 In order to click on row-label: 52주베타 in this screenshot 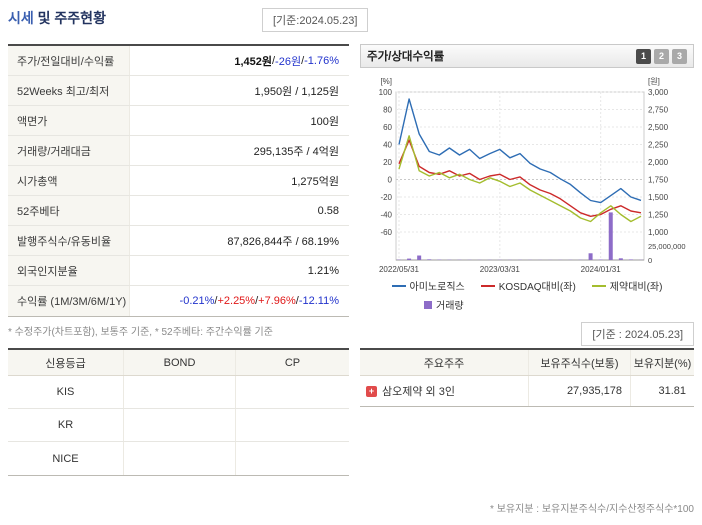, I will do `click(69, 210)`.